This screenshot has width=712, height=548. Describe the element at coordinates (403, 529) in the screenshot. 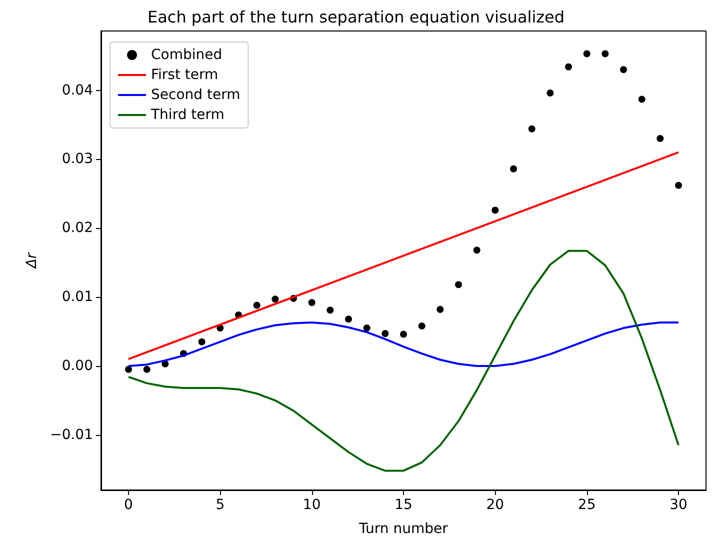

I see `x-axis-title: Turn number` at that location.